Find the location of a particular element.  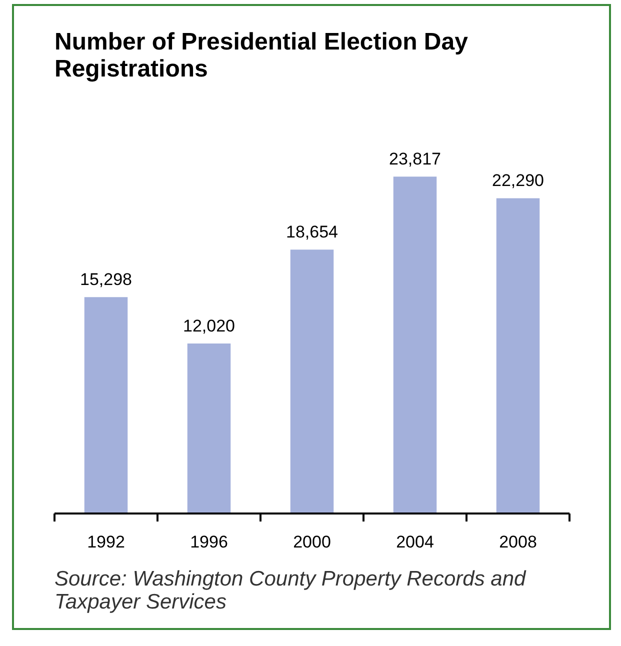

x-tick-label: 1992 is located at coordinates (106, 542).